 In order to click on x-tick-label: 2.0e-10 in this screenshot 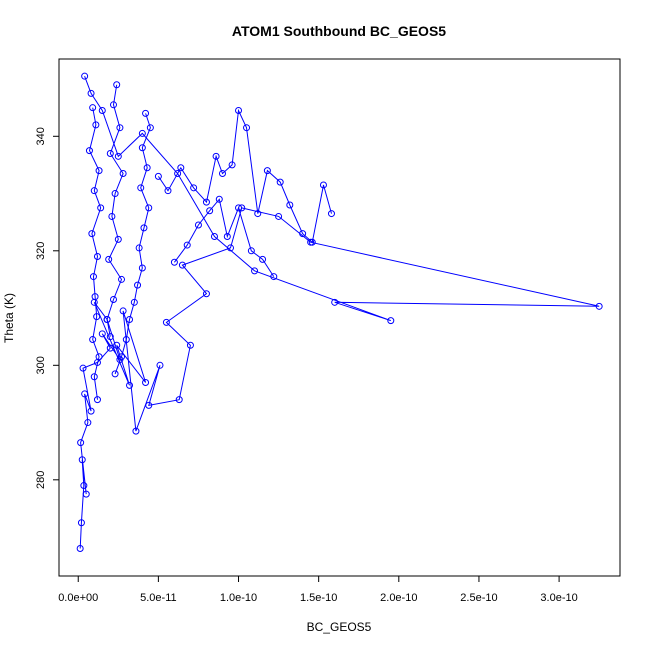, I will do `click(398, 598)`.